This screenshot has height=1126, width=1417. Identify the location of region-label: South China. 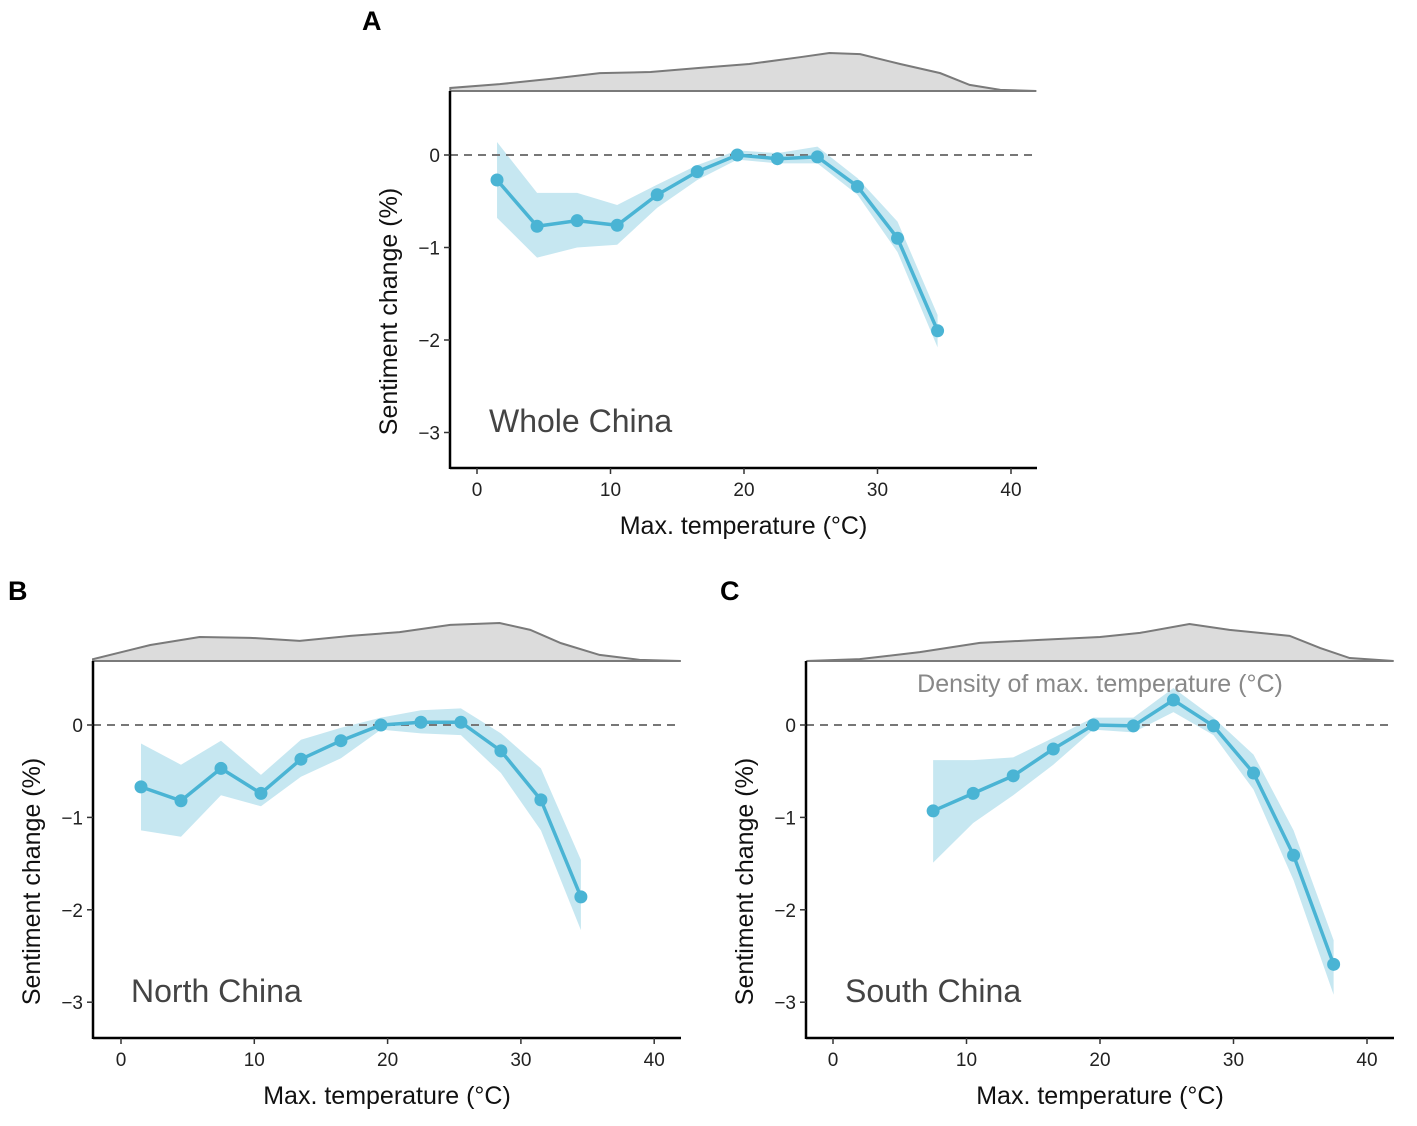
(933, 991).